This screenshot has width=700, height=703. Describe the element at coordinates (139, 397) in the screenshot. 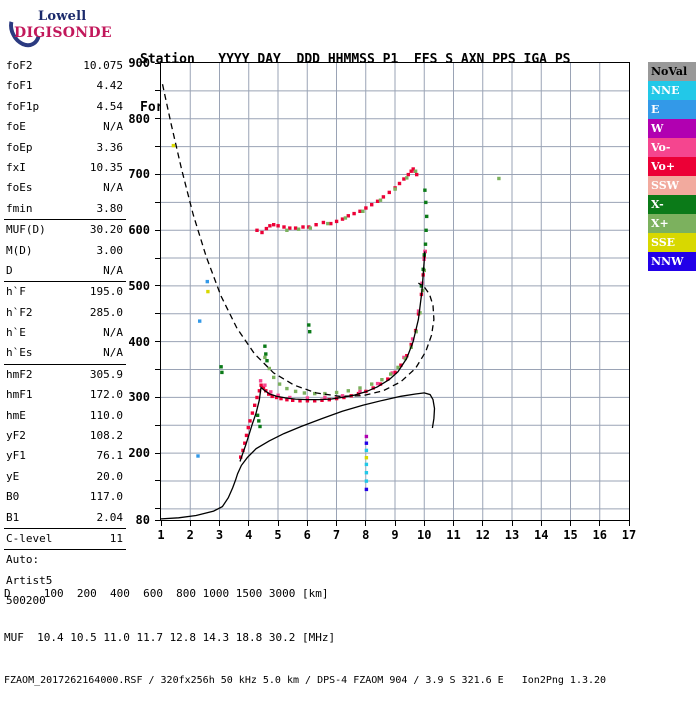

I see `y-axis-label: 300` at that location.